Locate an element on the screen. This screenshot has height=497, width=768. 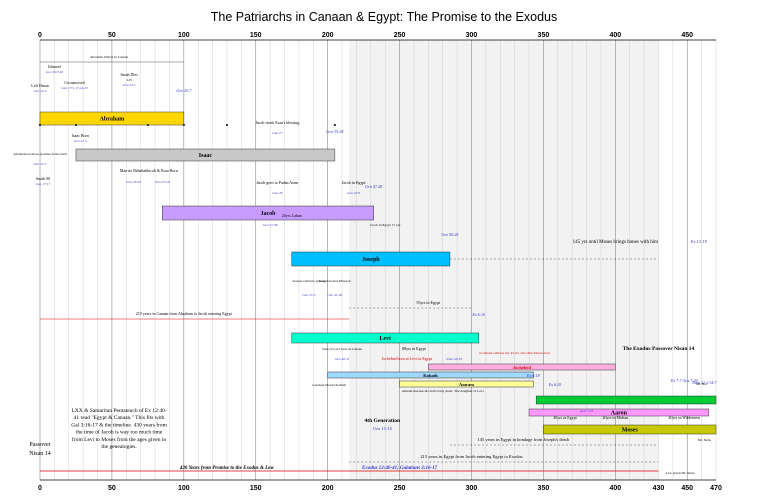
passover-left-label: Passover is located at coordinates (39, 445).